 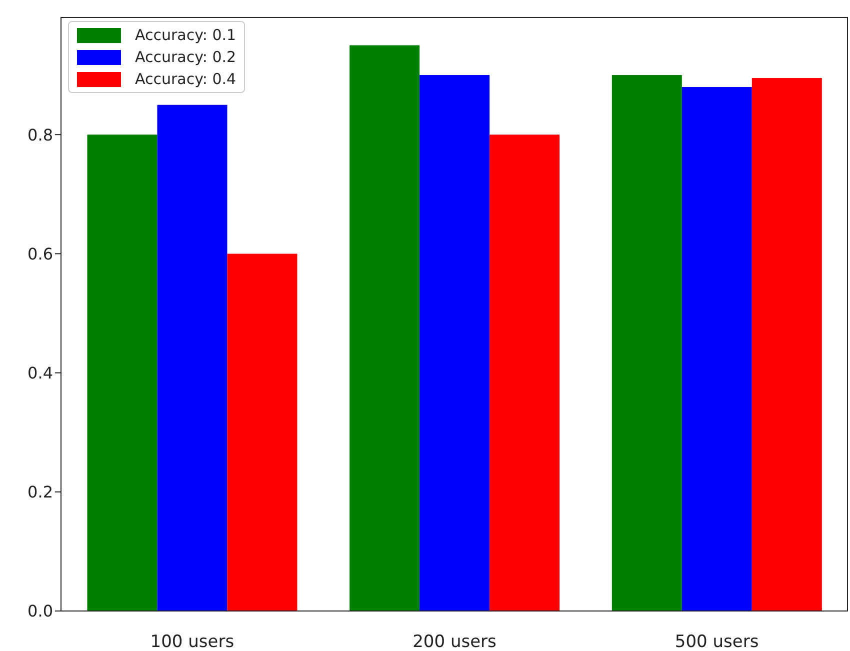 I want to click on x-tick-label: 200 users, so click(x=454, y=641).